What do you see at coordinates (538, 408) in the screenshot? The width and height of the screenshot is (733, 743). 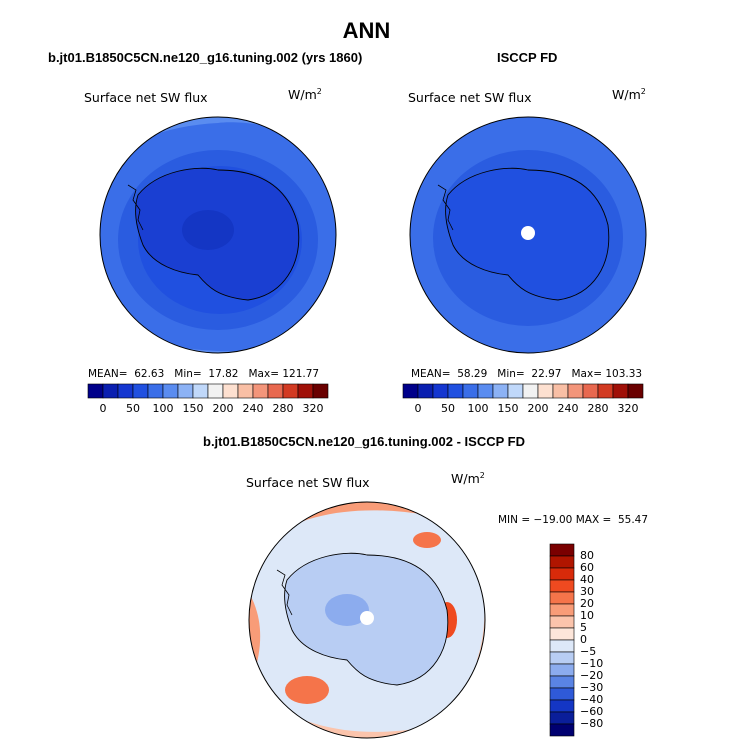 I see `panel2-colorbar-tick-label: 200` at bounding box center [538, 408].